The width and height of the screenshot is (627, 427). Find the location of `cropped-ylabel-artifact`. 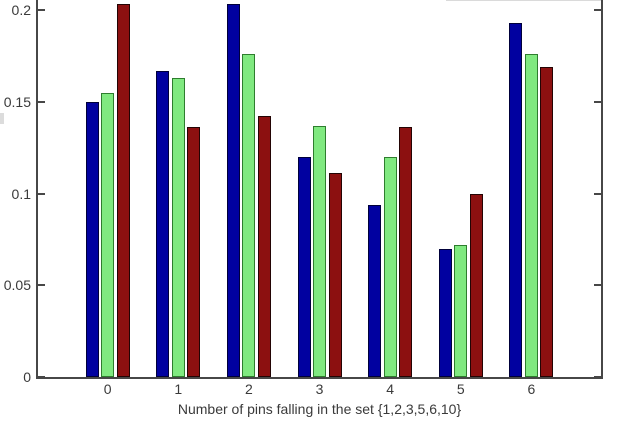

cropped-ylabel-artifact is located at coordinates (2, 118).